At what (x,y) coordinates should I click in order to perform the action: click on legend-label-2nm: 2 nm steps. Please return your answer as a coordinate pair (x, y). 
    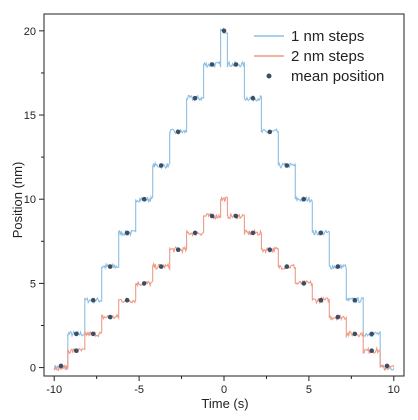
    Looking at the image, I should click on (327, 56).